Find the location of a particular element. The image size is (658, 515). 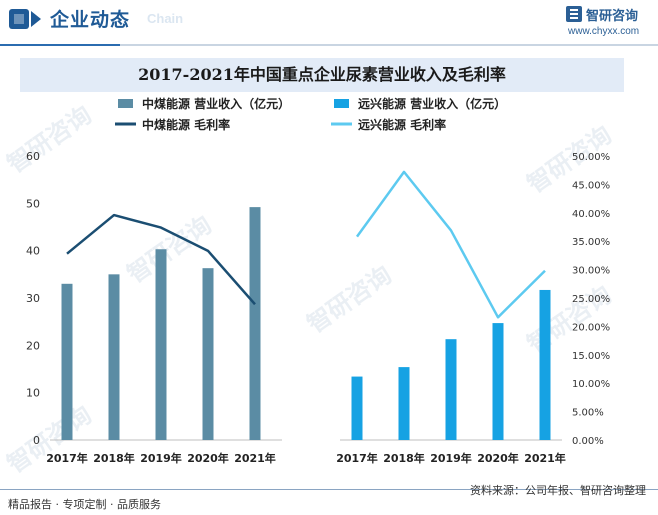

legend-label: 中煤能源 毛利率 is located at coordinates (186, 124).